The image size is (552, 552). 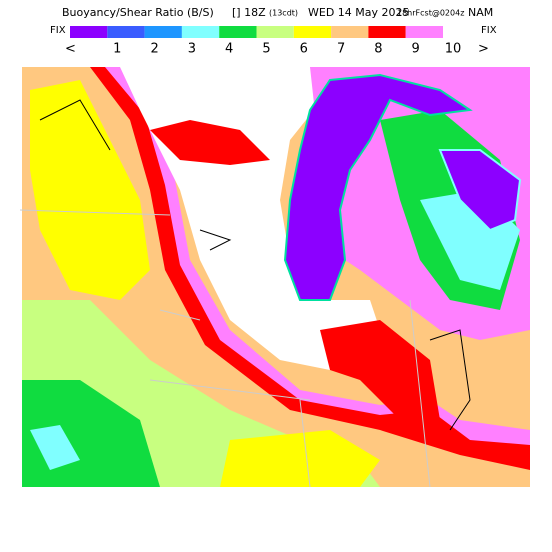 What do you see at coordinates (304, 49) in the screenshot?
I see `legend-label: 6` at bounding box center [304, 49].